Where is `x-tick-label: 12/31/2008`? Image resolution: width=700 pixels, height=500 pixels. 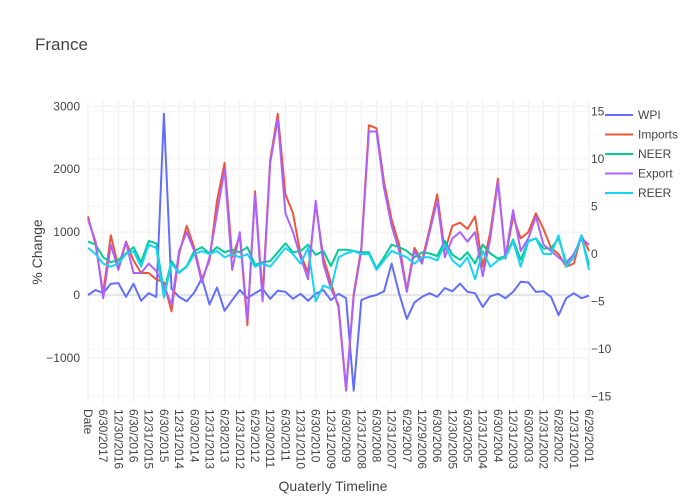
x-tick-label: 12/31/2008 is located at coordinates (361, 439).